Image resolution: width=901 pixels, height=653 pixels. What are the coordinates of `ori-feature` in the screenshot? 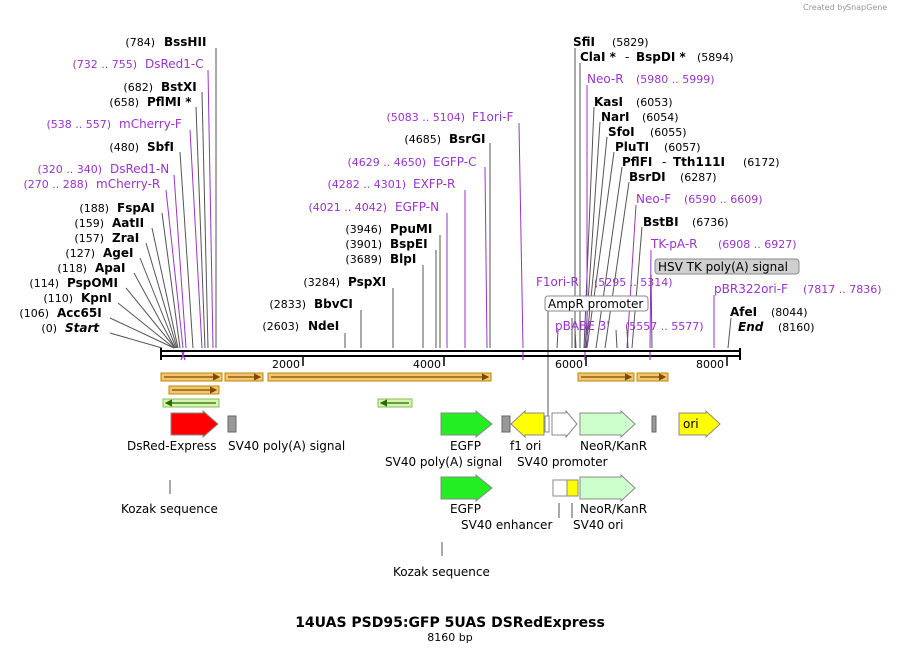 It's located at (699, 424).